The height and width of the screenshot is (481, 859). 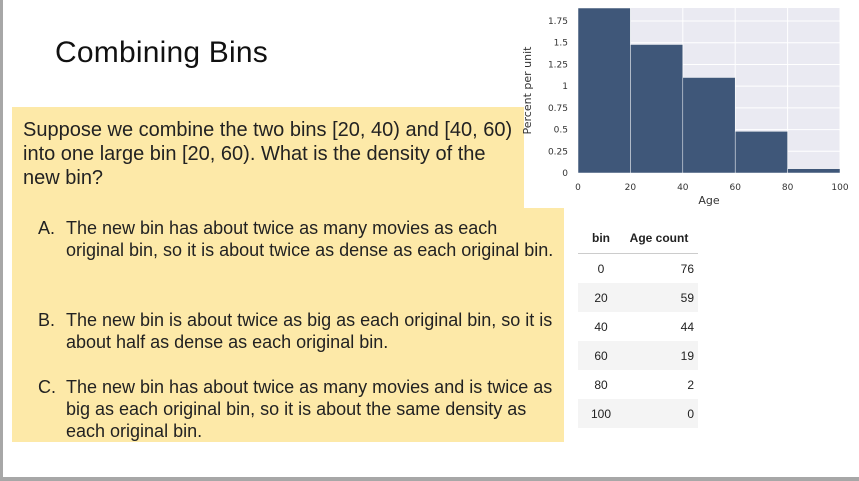 I want to click on table-row: 20 59, so click(x=638, y=297).